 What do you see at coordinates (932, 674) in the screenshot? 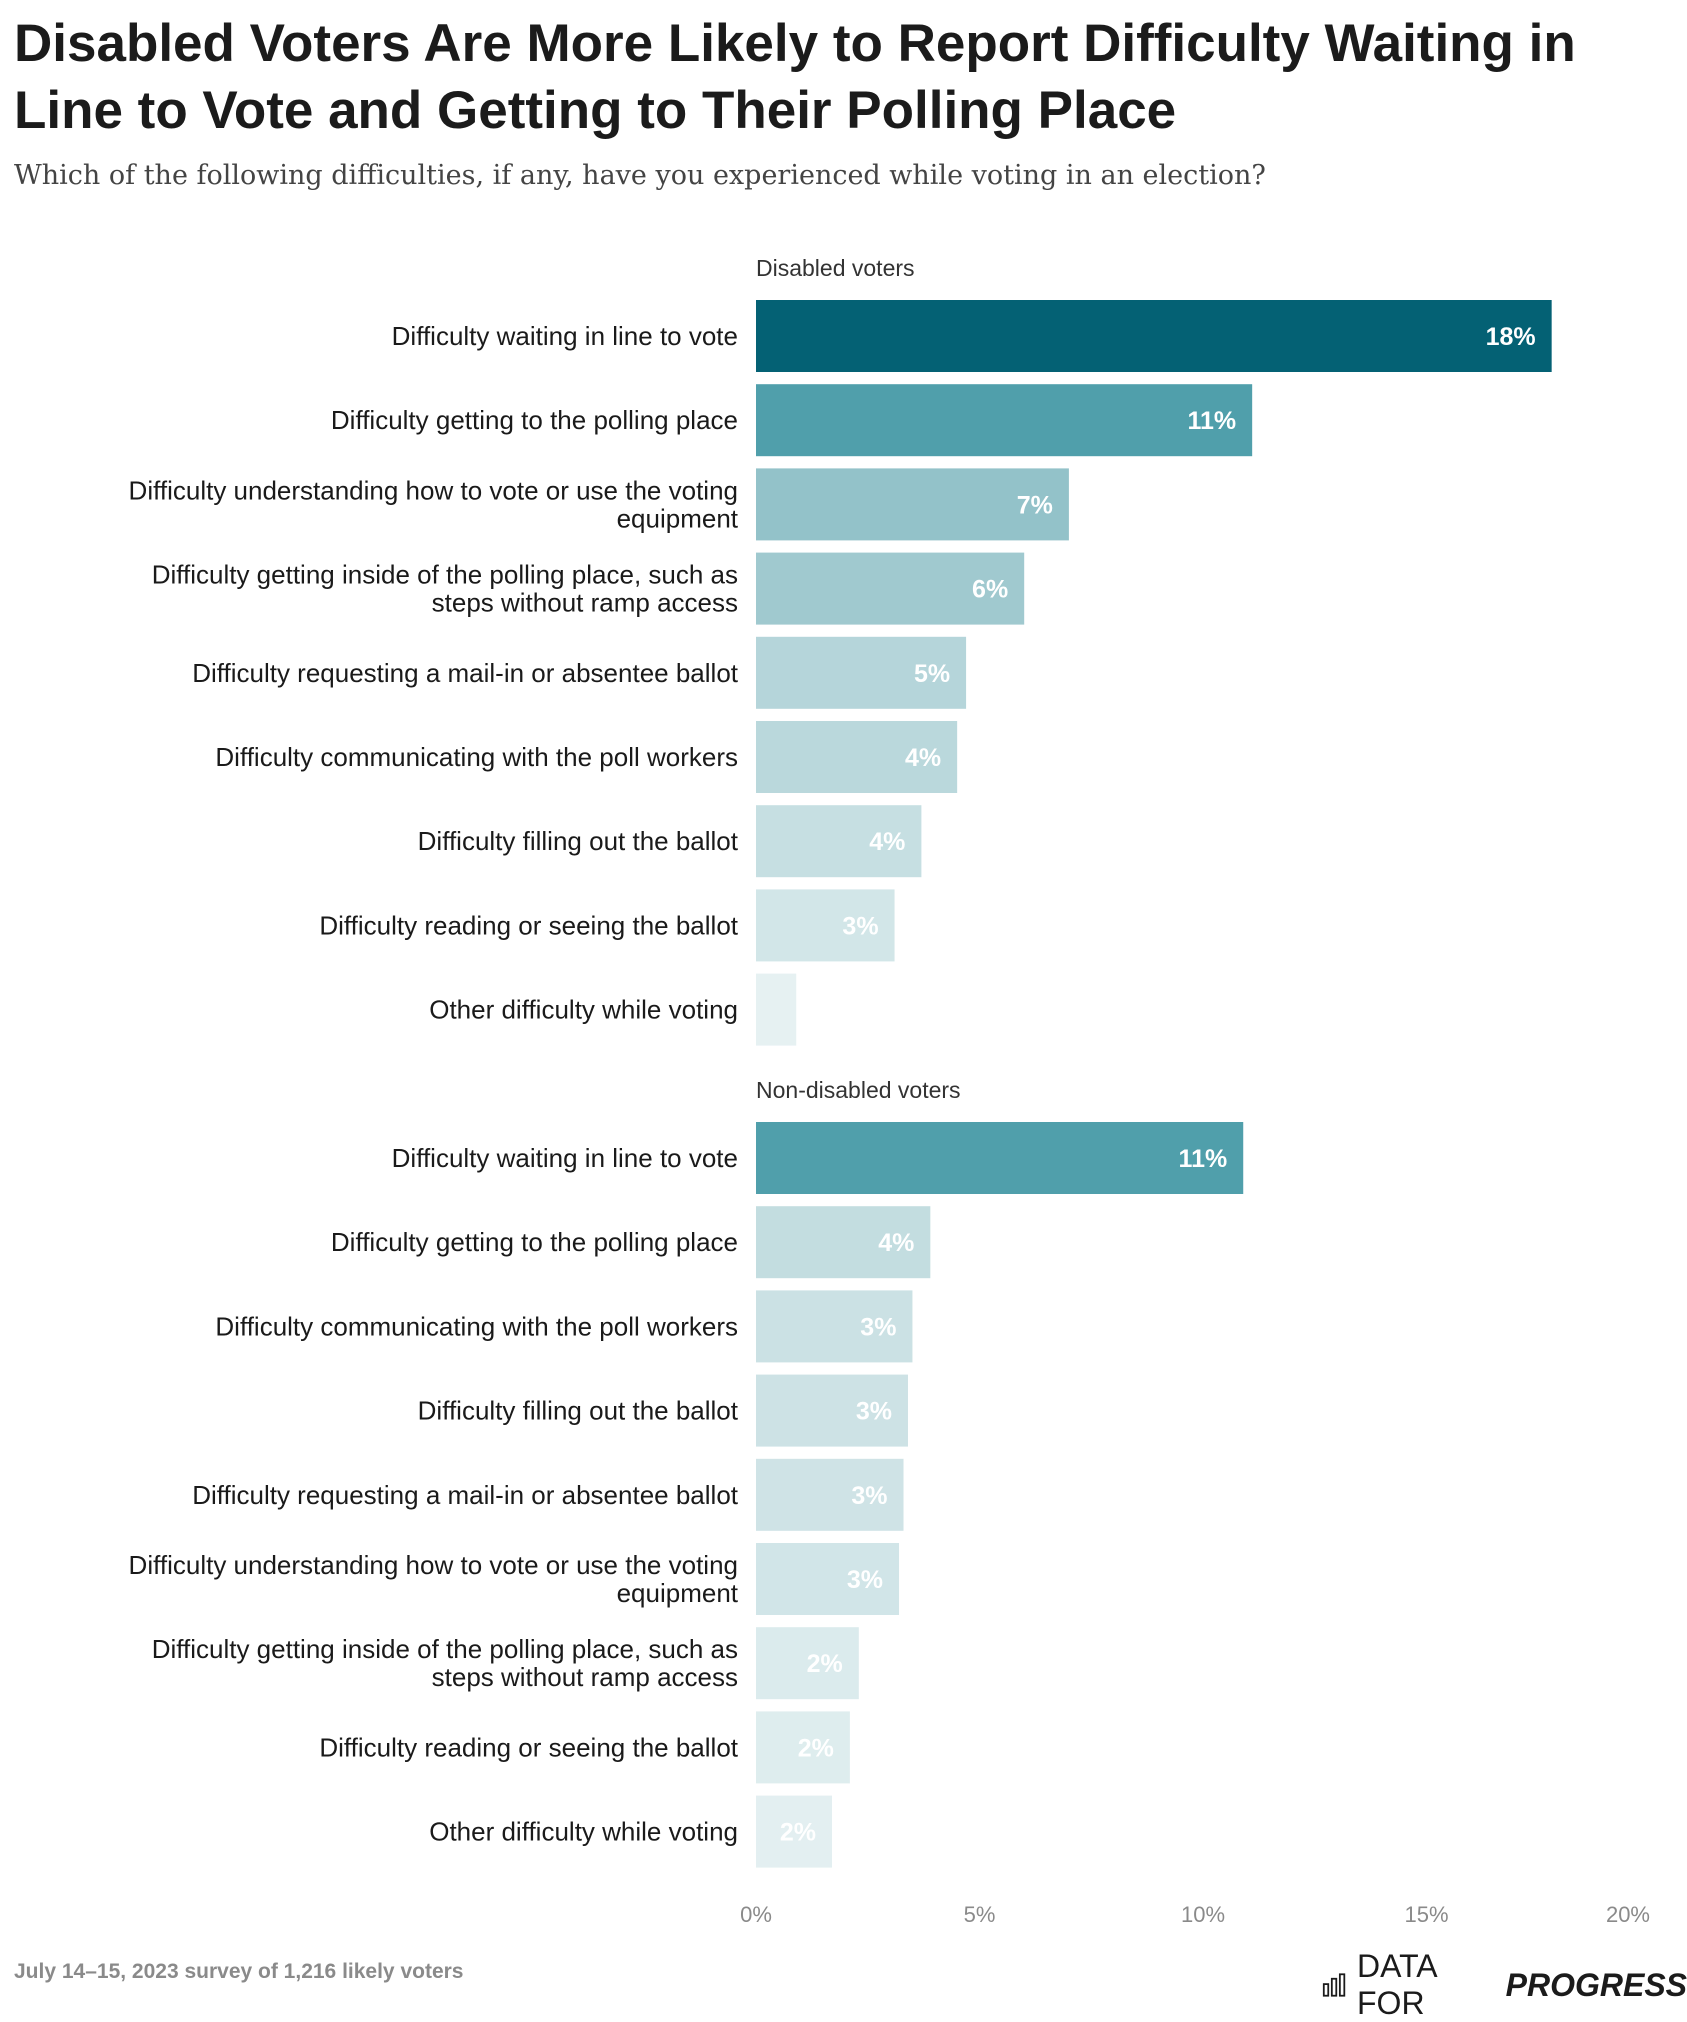
I see `data-label: 5%` at bounding box center [932, 674].